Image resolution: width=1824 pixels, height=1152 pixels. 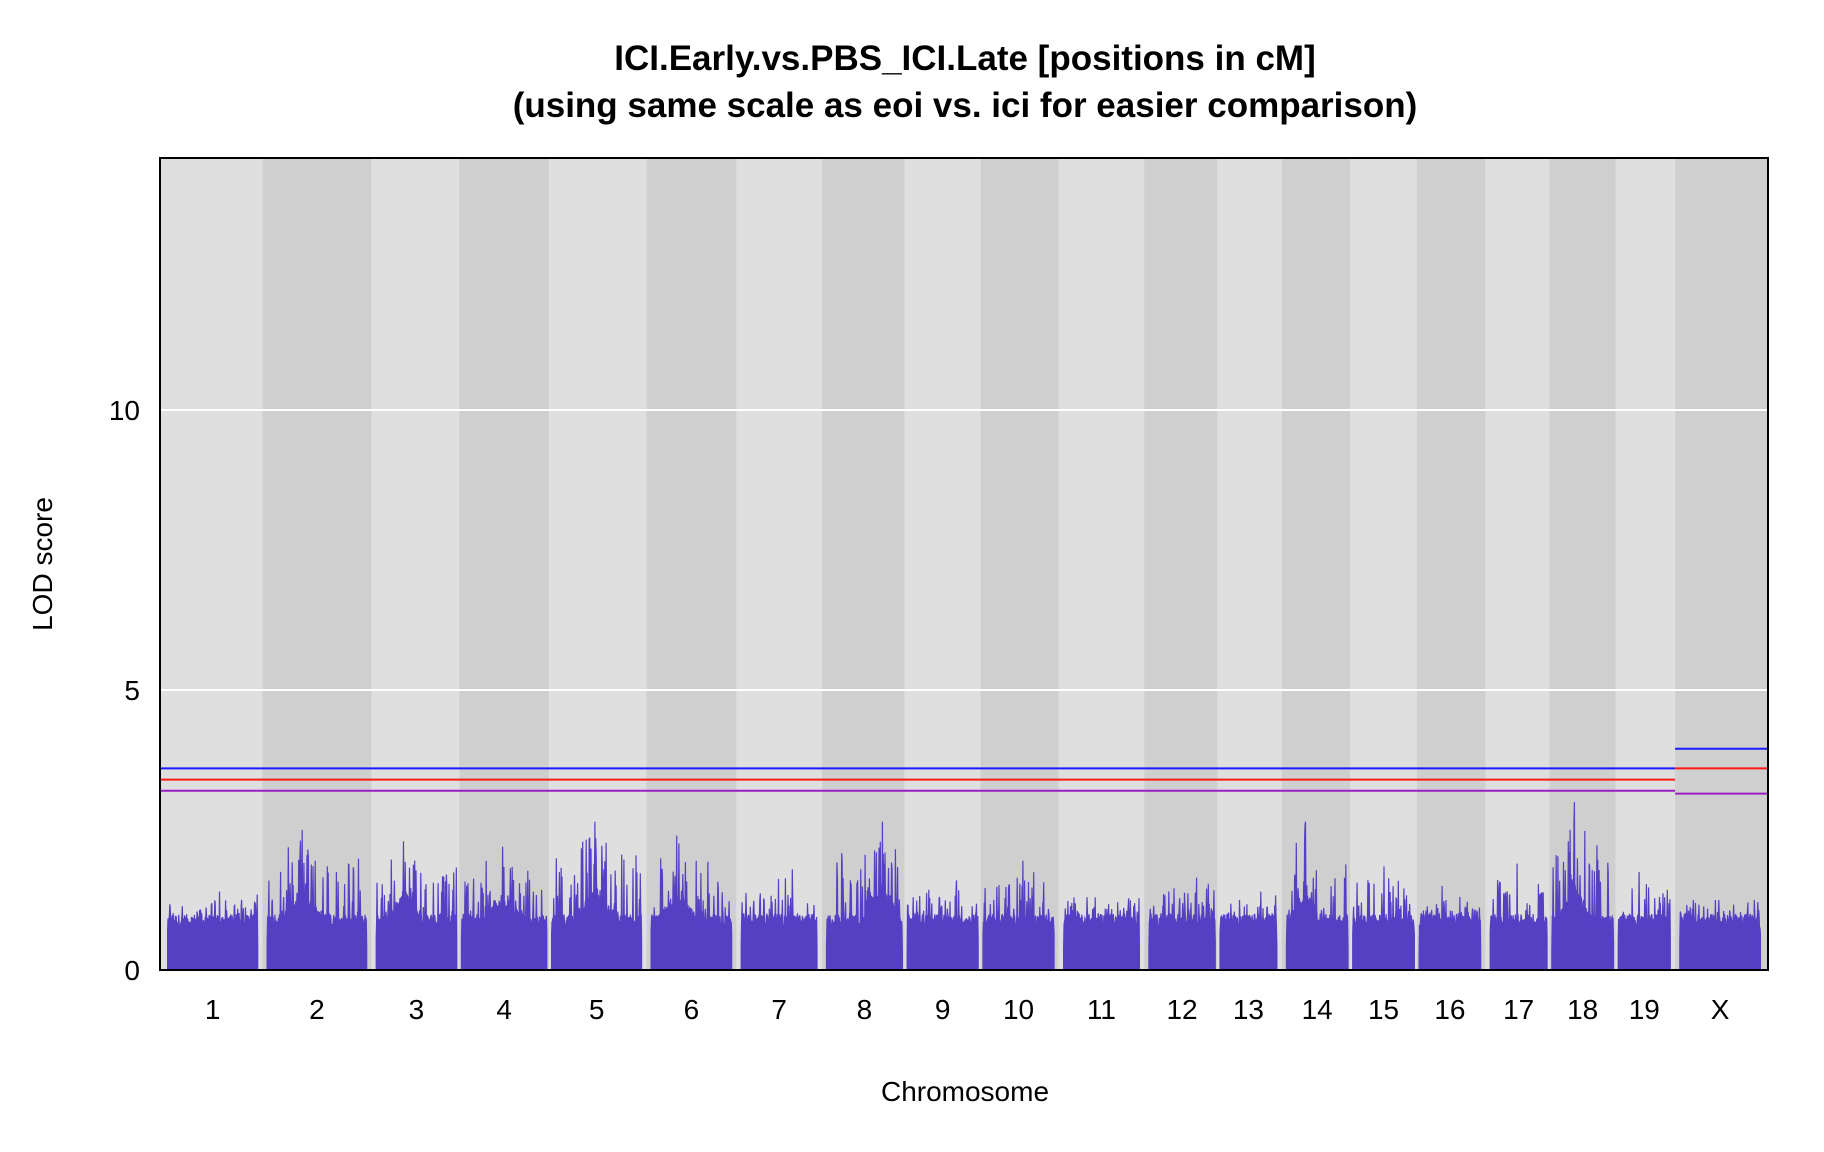 What do you see at coordinates (597, 1009) in the screenshot?
I see `x-tick-label: 5` at bounding box center [597, 1009].